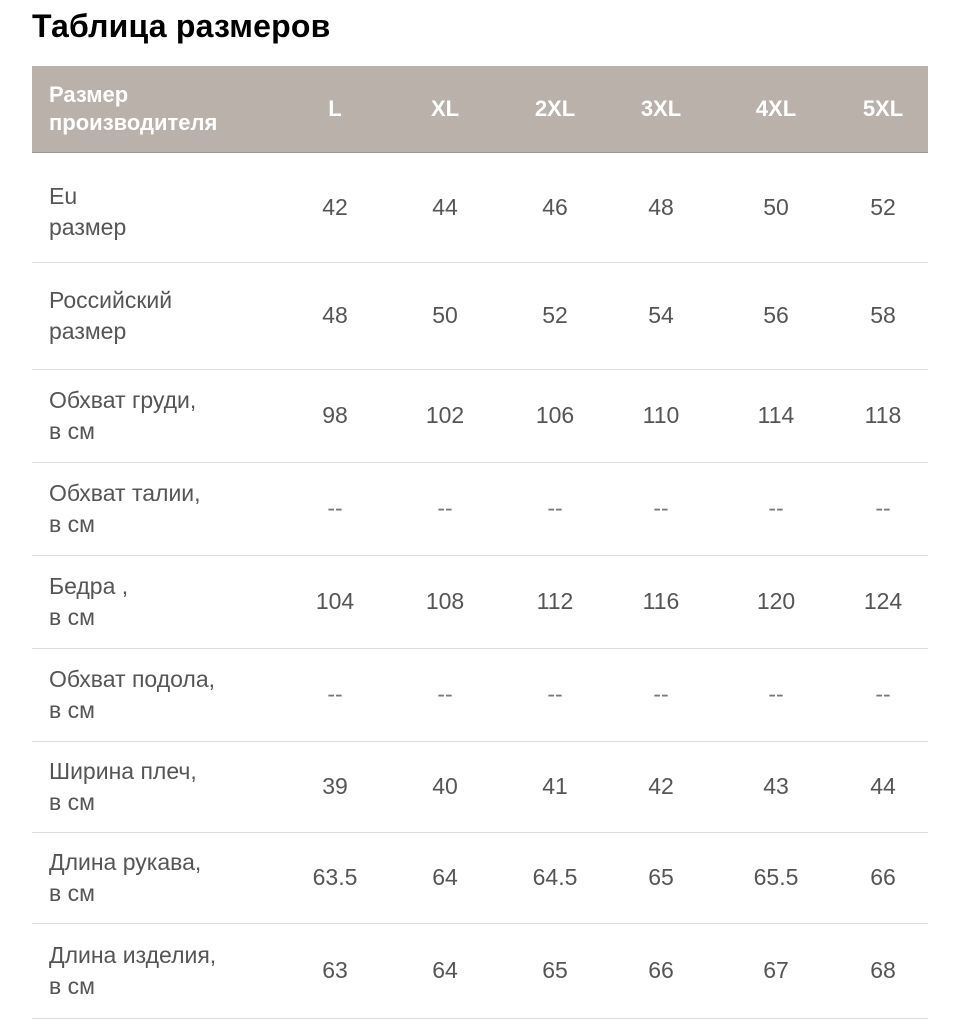 The width and height of the screenshot is (960, 1031). Describe the element at coordinates (776, 601) in the screenshot. I see `table-cell: 120` at that location.